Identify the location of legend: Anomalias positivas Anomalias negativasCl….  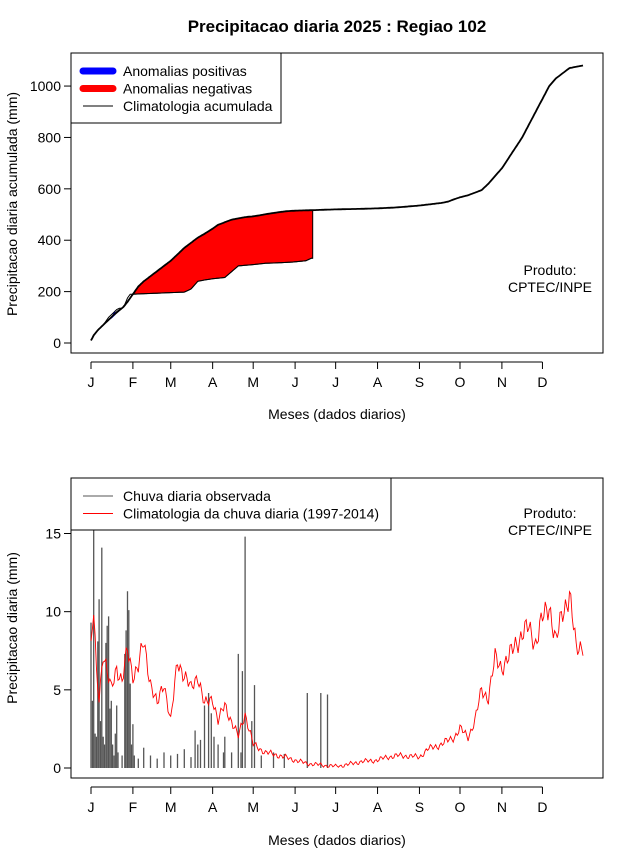
(176, 88).